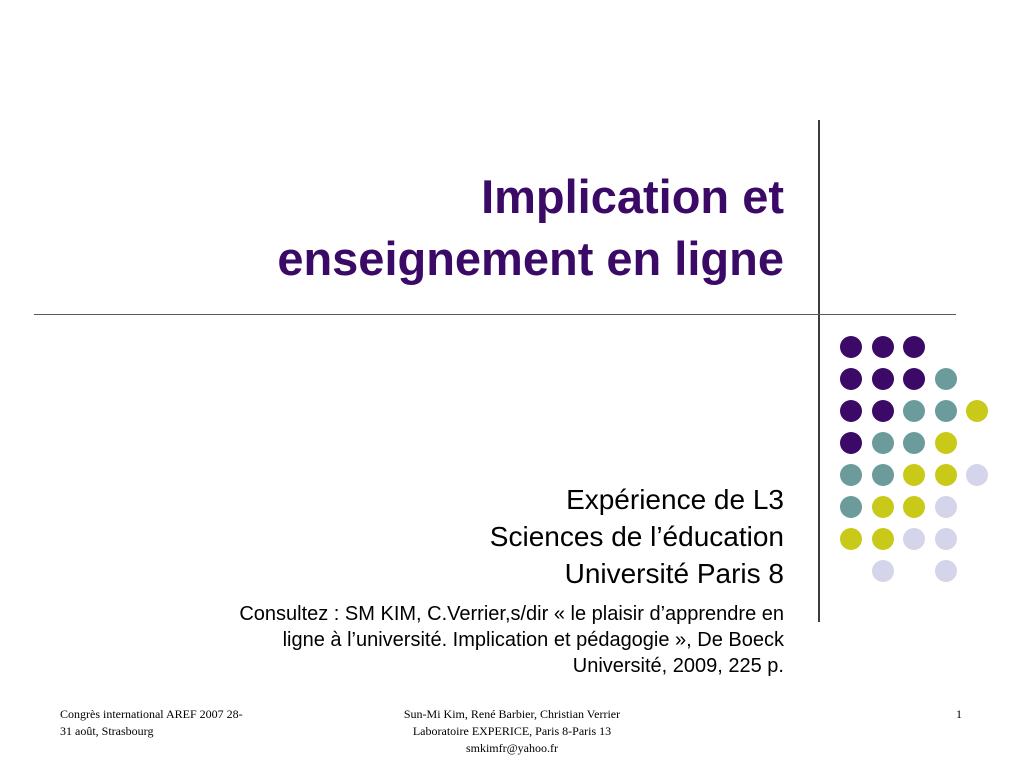 The width and height of the screenshot is (1024, 768). I want to click on subtitle-line-1: Expérience de L3, so click(675, 499).